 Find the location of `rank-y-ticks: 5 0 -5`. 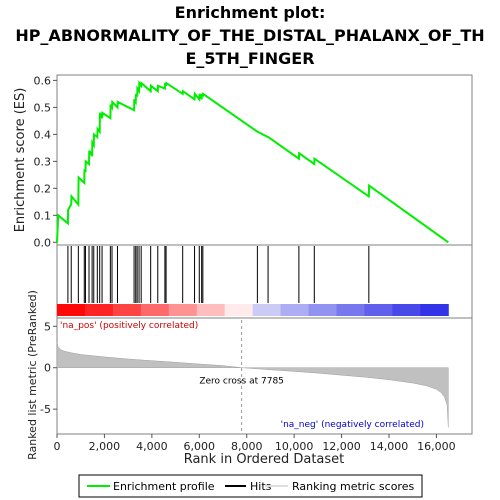

rank-y-ticks: 5 0 -5 is located at coordinates (48, 368).